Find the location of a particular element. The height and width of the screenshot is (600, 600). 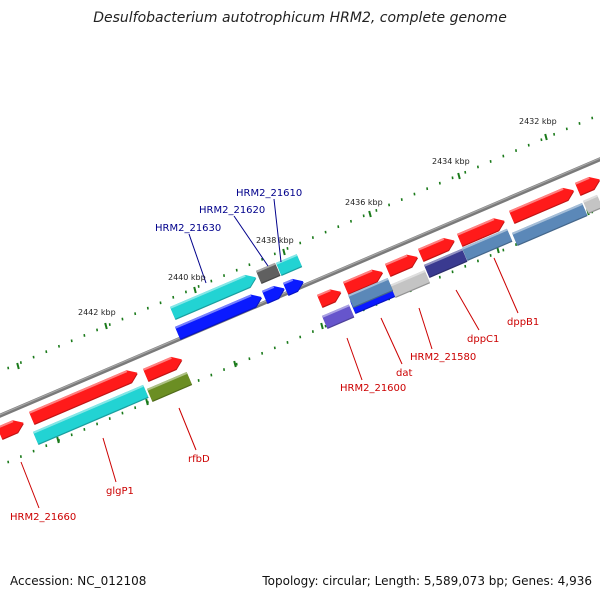

tick-label-2438: 2438 kbp is located at coordinates (275, 240).